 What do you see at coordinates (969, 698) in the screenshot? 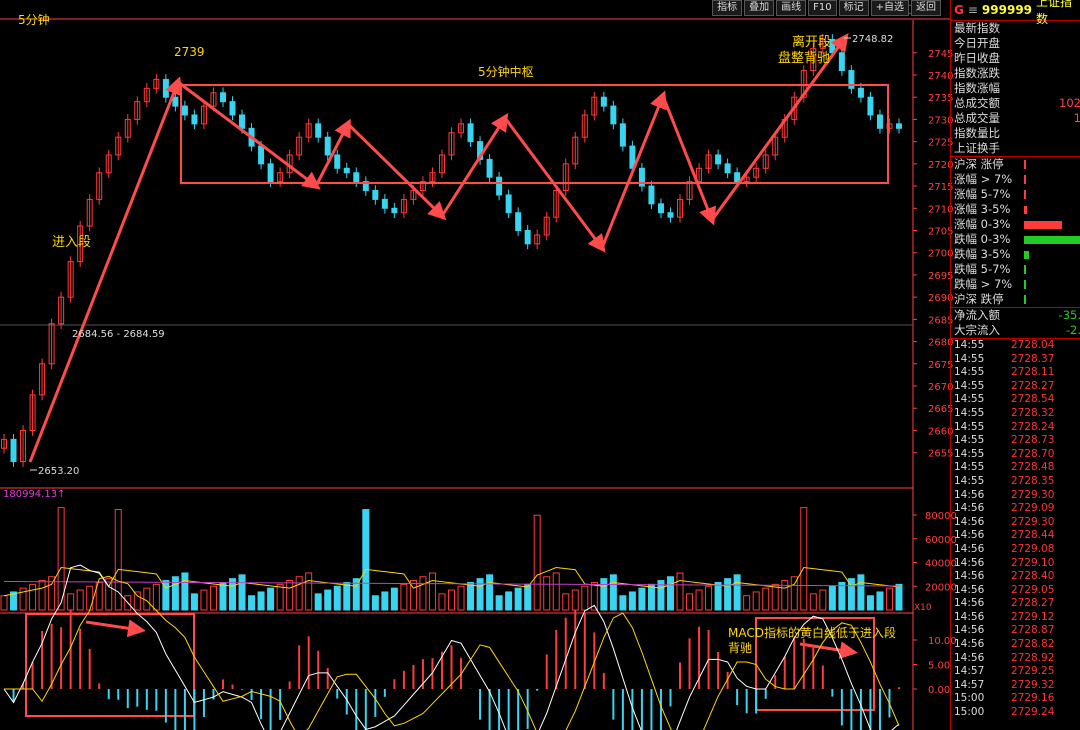
I see `trade-time: 15:00` at bounding box center [969, 698].